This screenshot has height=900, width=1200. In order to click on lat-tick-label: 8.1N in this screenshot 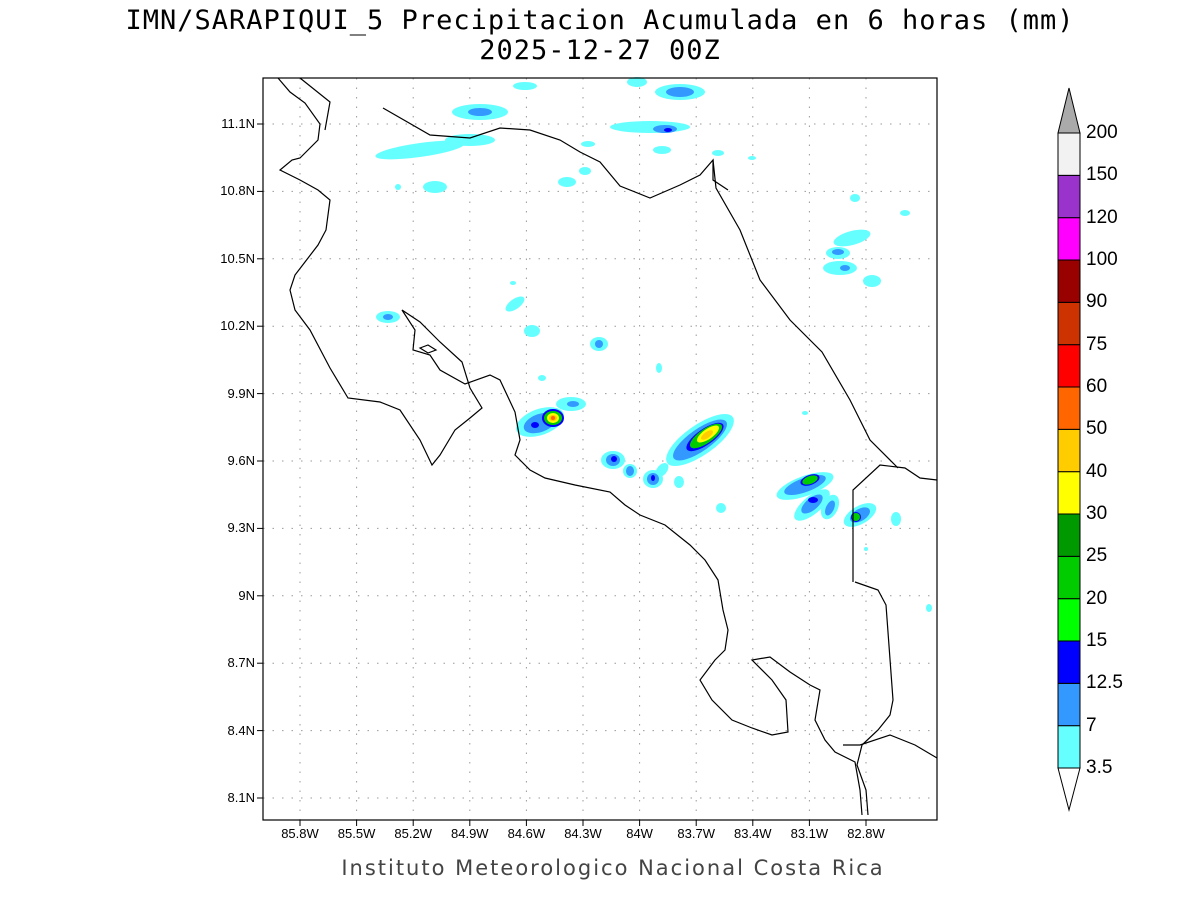, I will do `click(241, 797)`.